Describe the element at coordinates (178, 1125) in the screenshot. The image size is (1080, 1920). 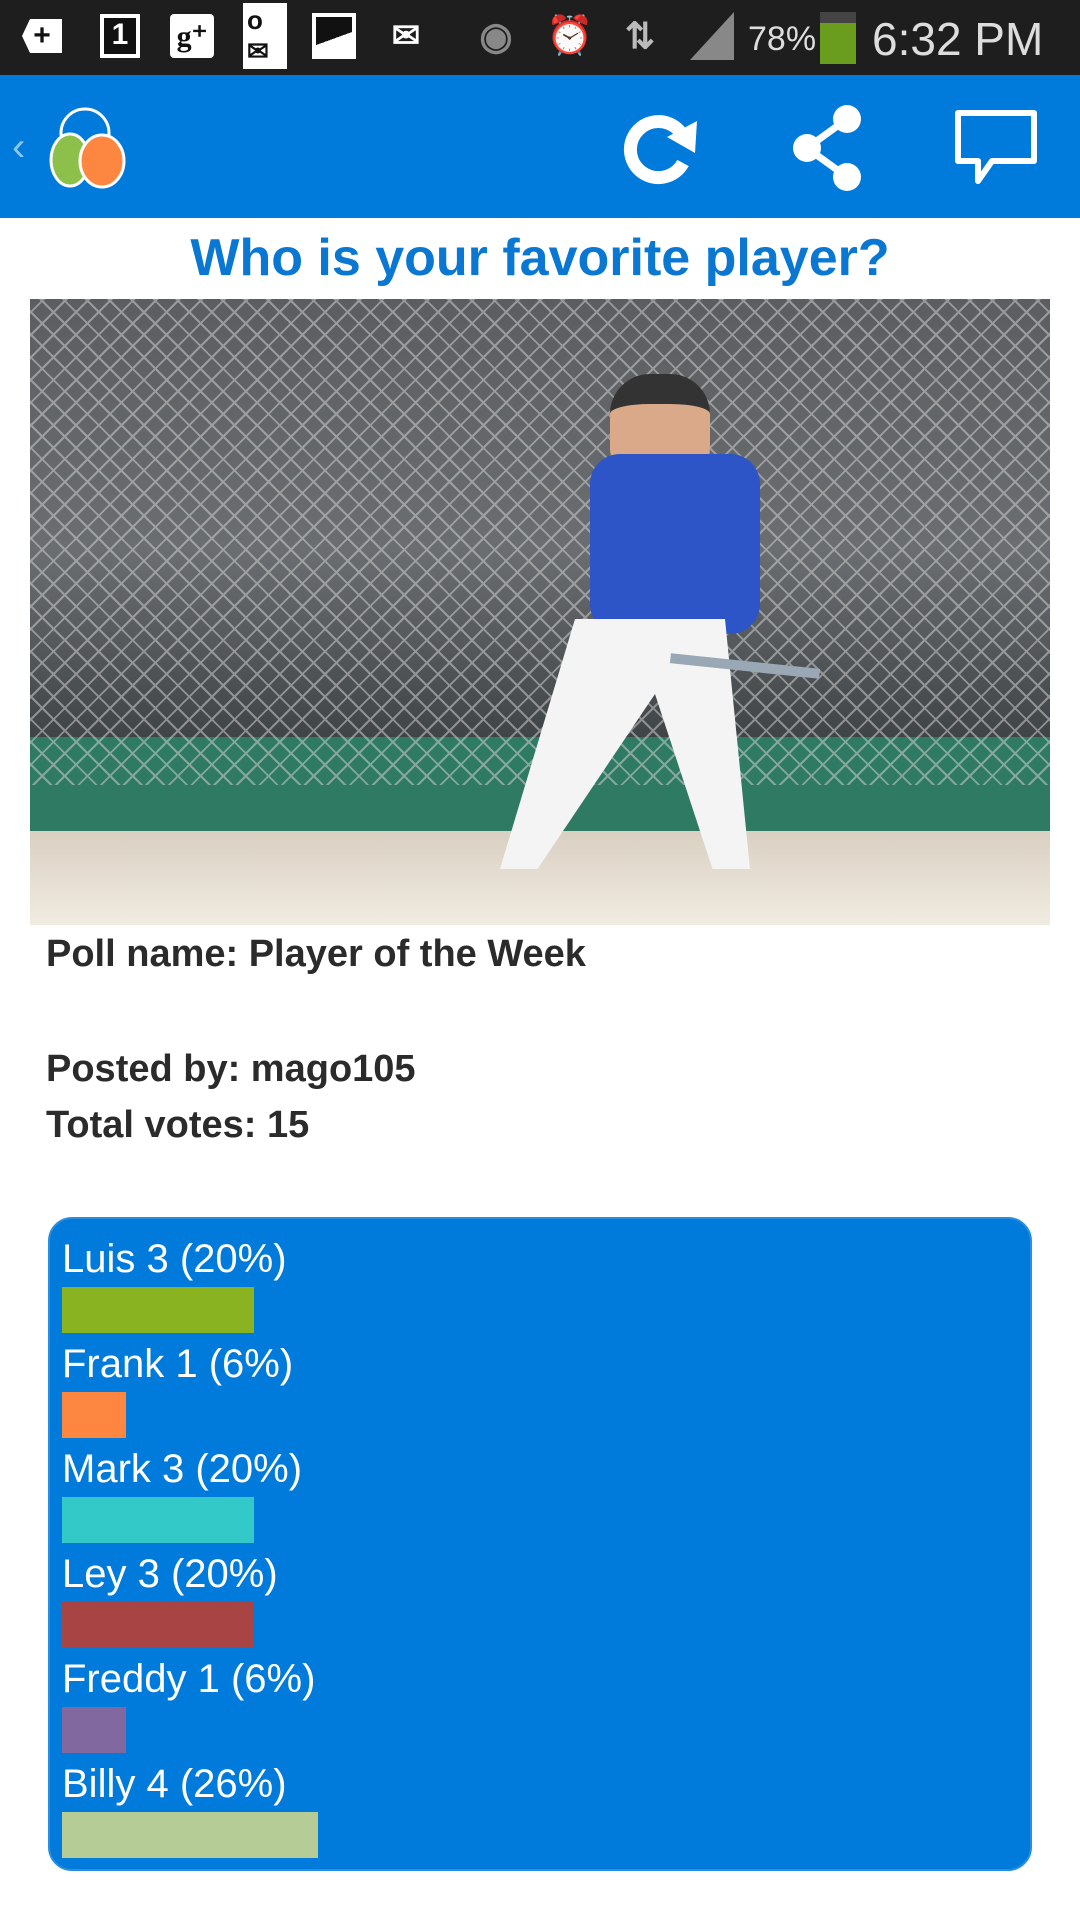
I see `total-votes: Total votes: 15` at that location.